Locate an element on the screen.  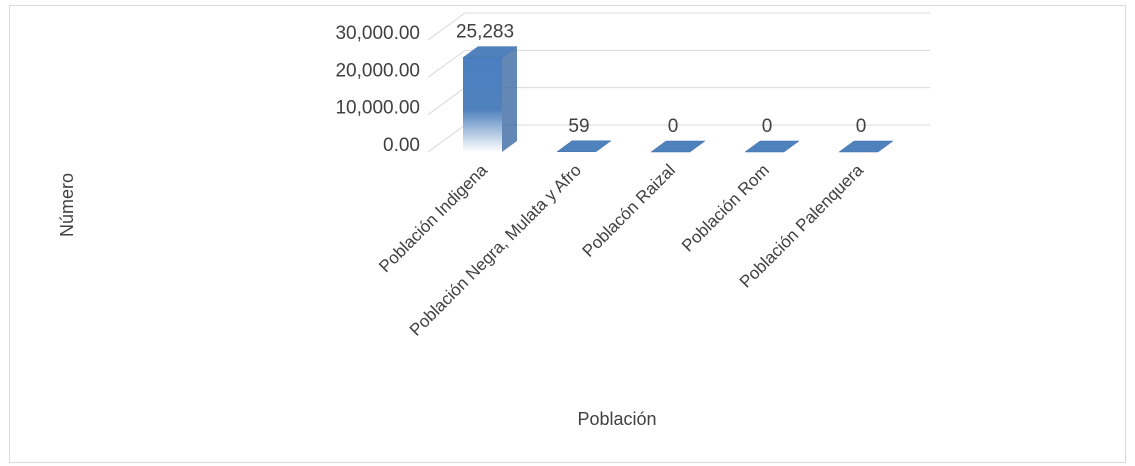
data-label: 59 is located at coordinates (578, 126).